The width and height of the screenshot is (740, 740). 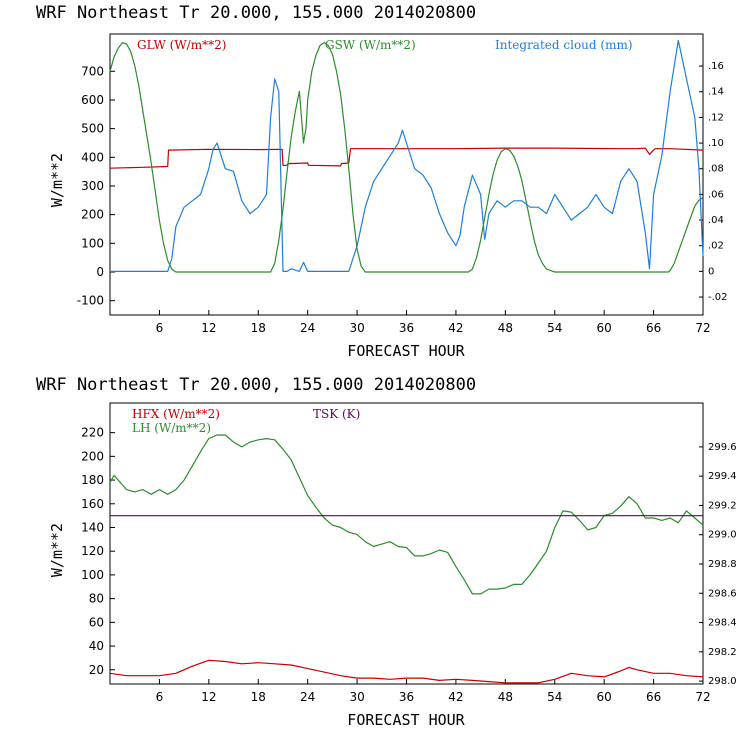 I want to click on y2-tick-label: .06, so click(x=716, y=194).